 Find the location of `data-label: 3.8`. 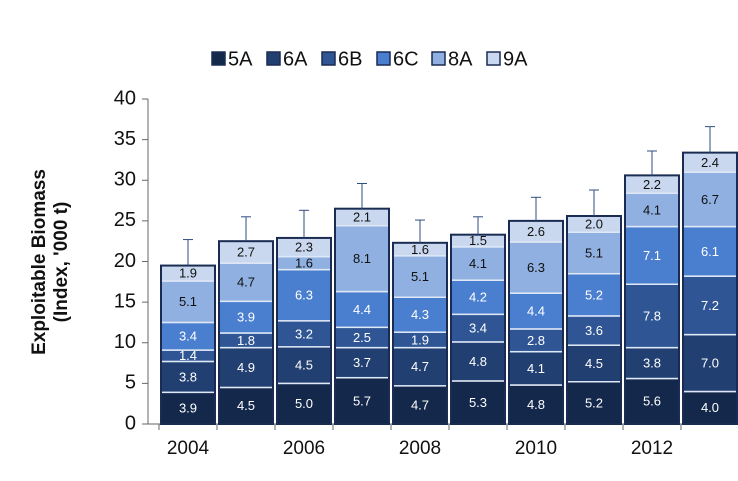

data-label: 3.8 is located at coordinates (652, 363).